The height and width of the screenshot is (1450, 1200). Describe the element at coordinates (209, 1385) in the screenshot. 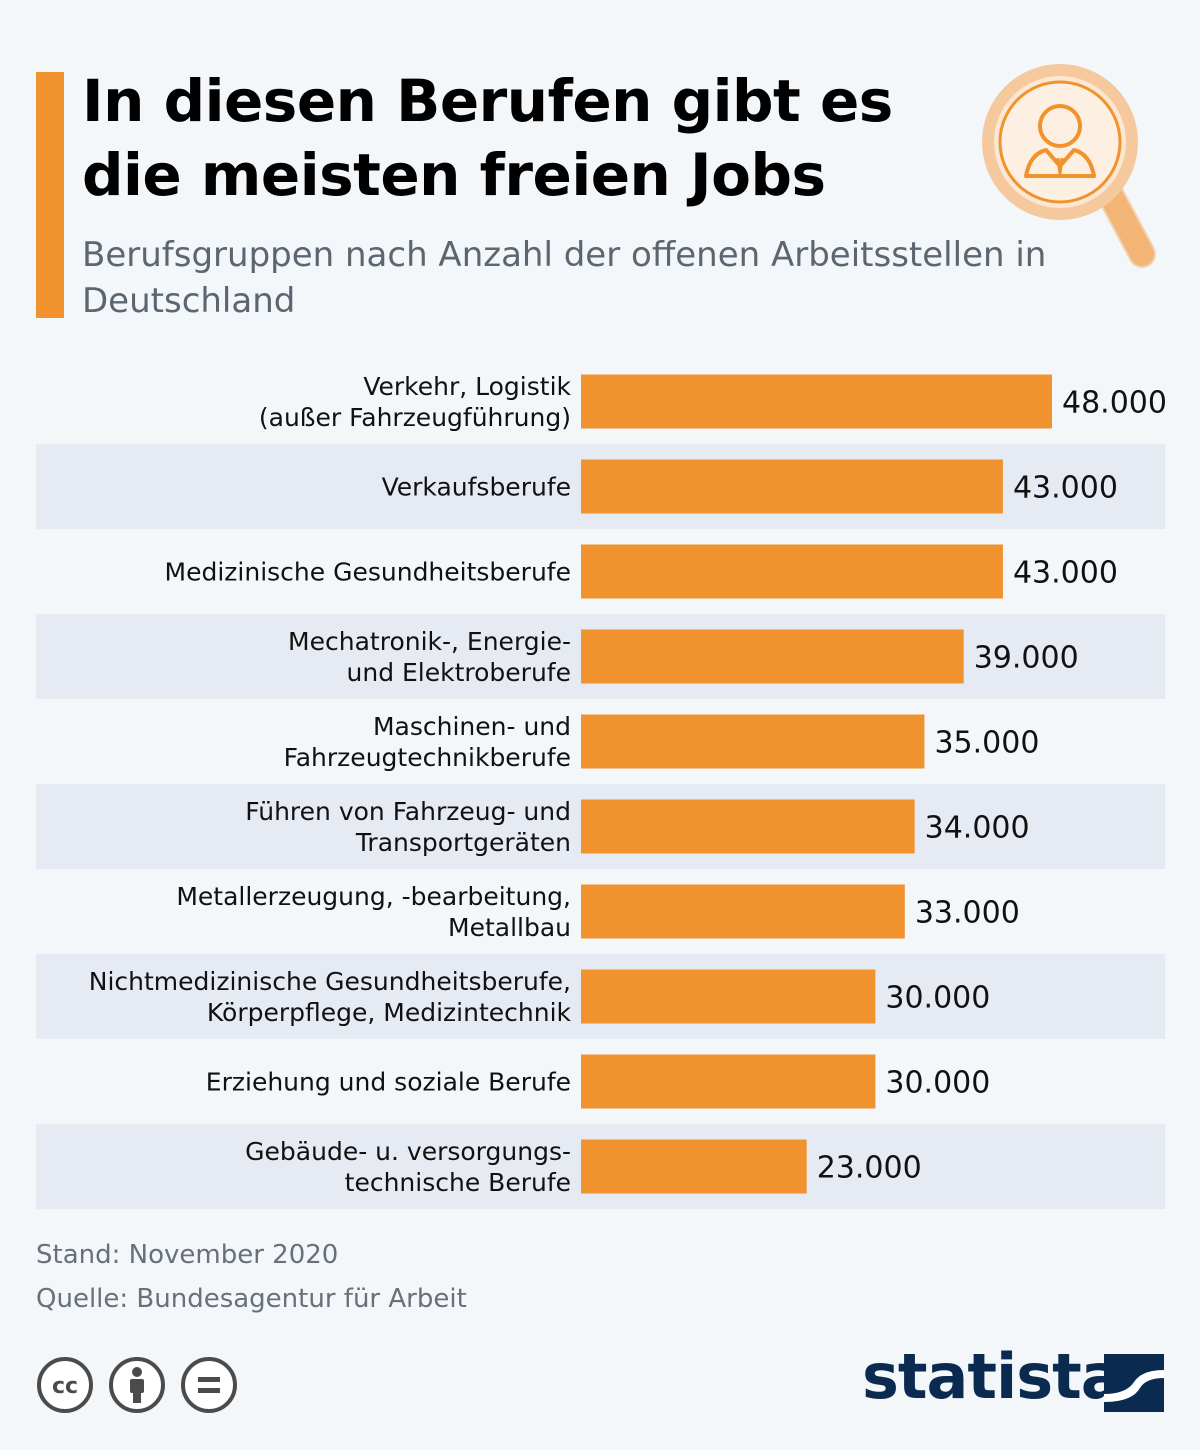

I see `no-derivatives-icon` at that location.